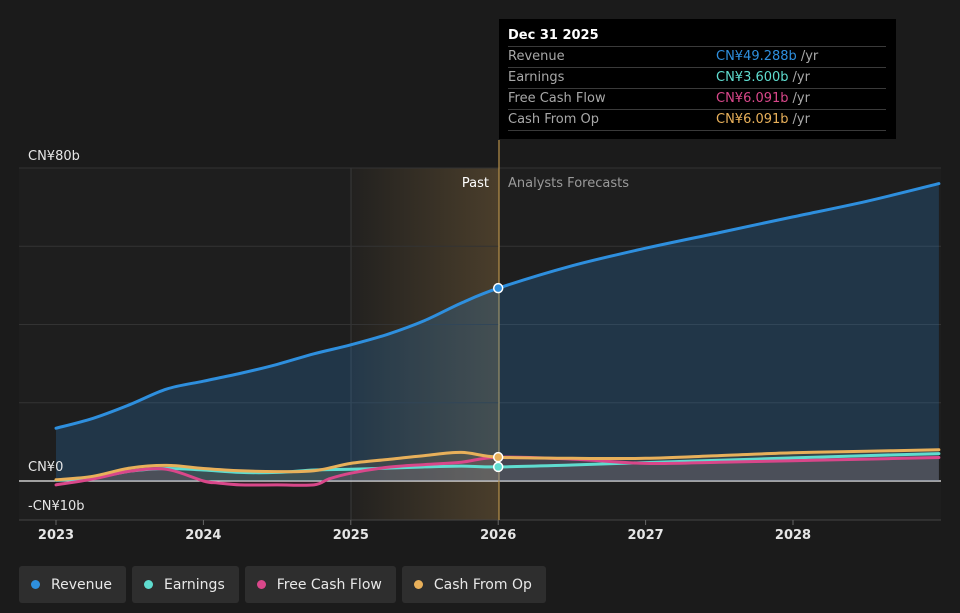 Image resolution: width=960 pixels, height=613 pixels. Describe the element at coordinates (475, 183) in the screenshot. I see `past-label: Past` at that location.